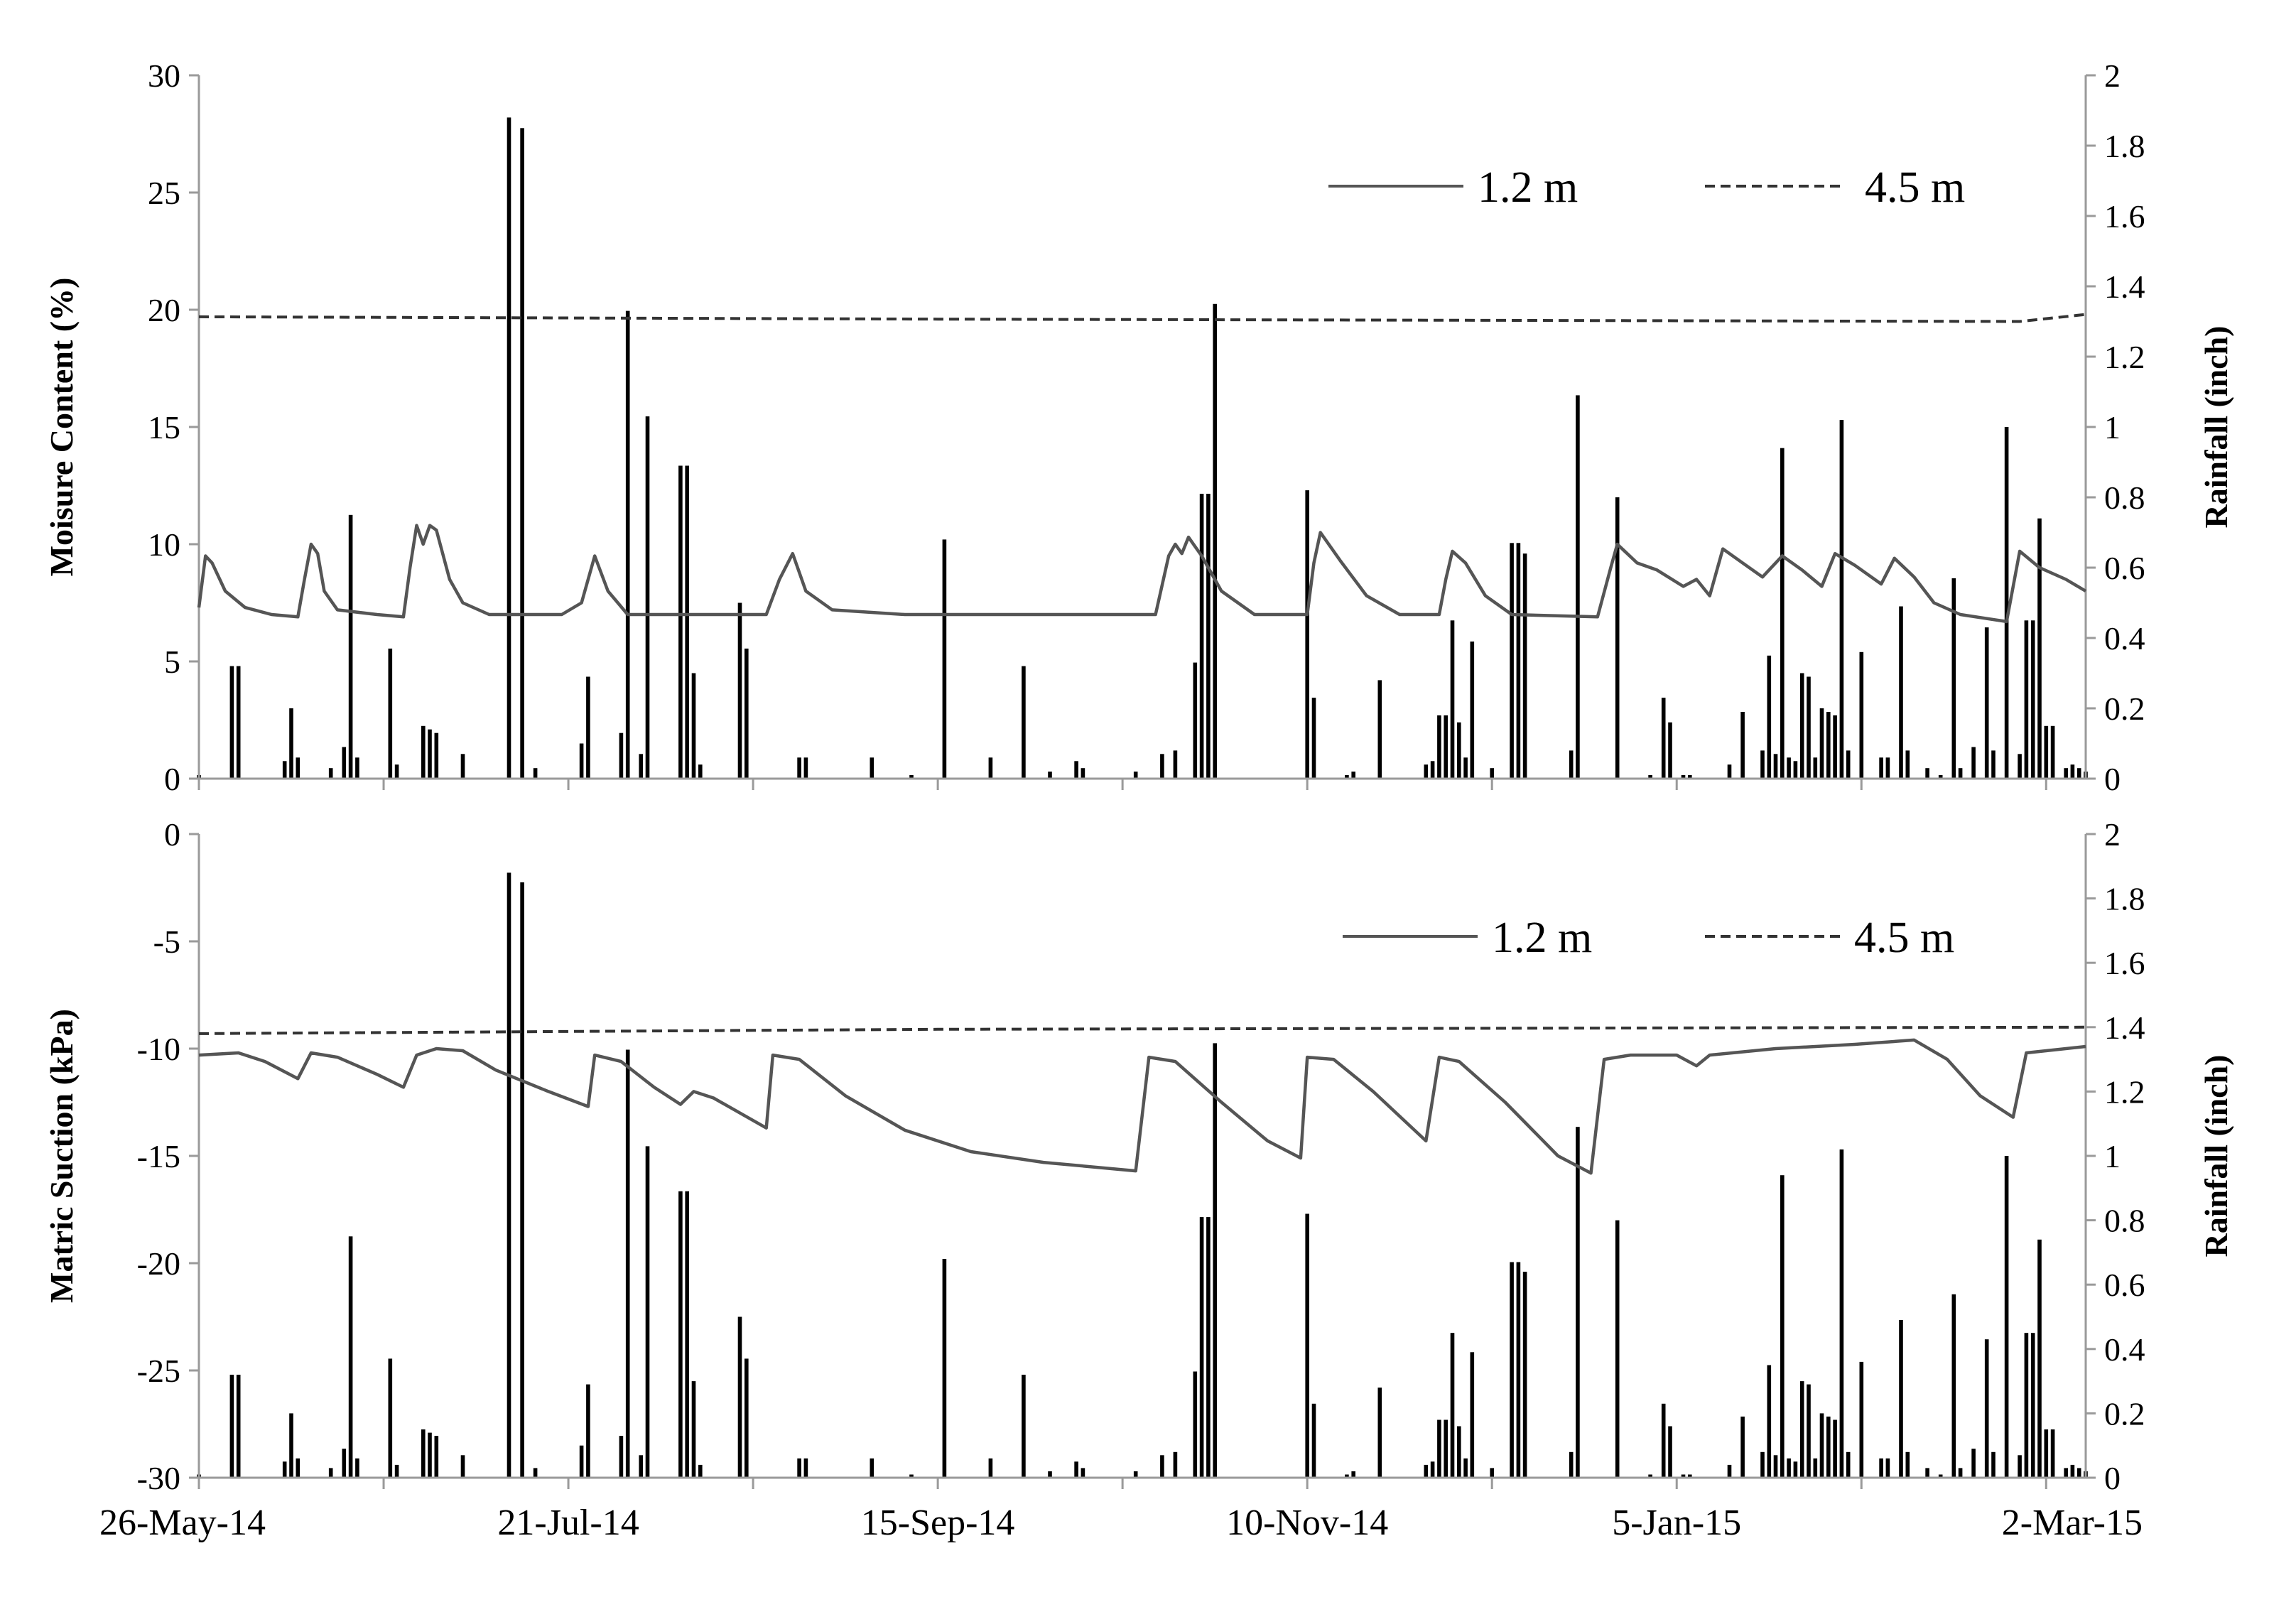 The image size is (2296, 1612). What do you see at coordinates (158, 1156) in the screenshot?
I see `y-tick-label: -15` at bounding box center [158, 1156].